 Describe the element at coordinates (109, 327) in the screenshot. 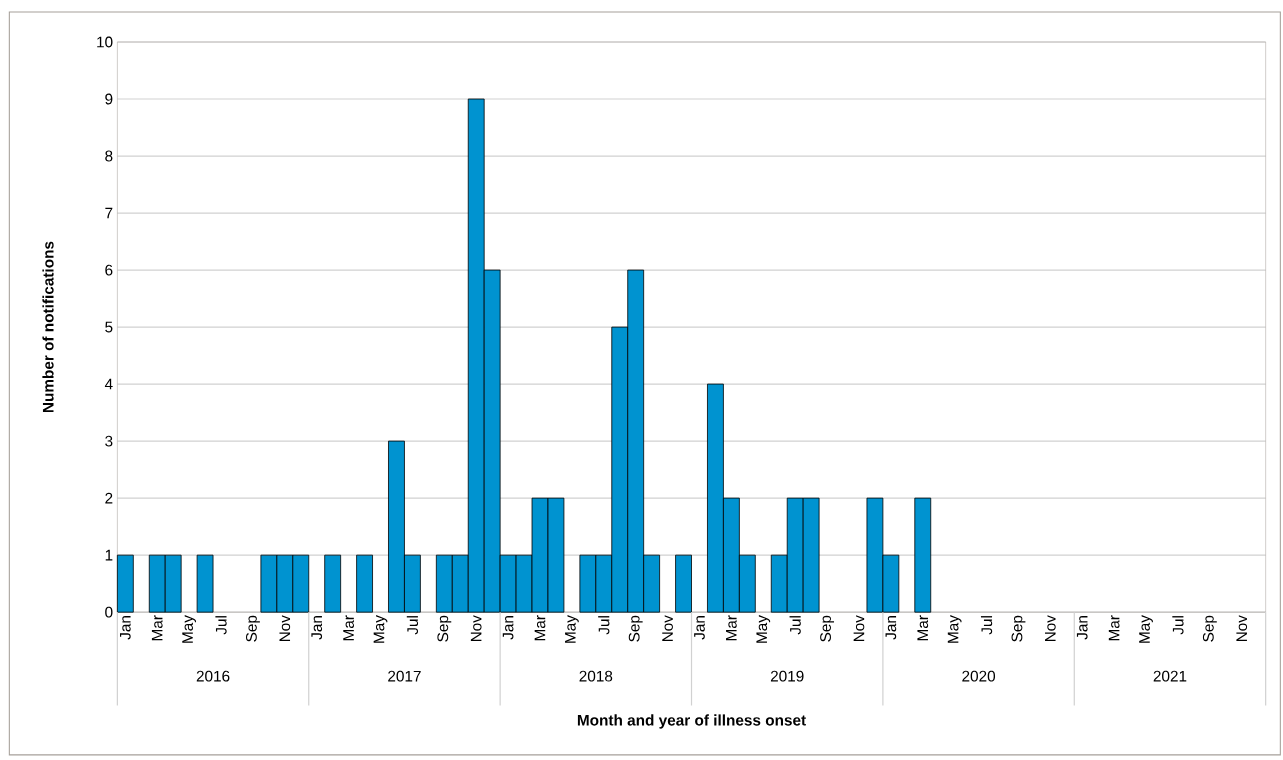

I see `y-tick-label: 5` at that location.